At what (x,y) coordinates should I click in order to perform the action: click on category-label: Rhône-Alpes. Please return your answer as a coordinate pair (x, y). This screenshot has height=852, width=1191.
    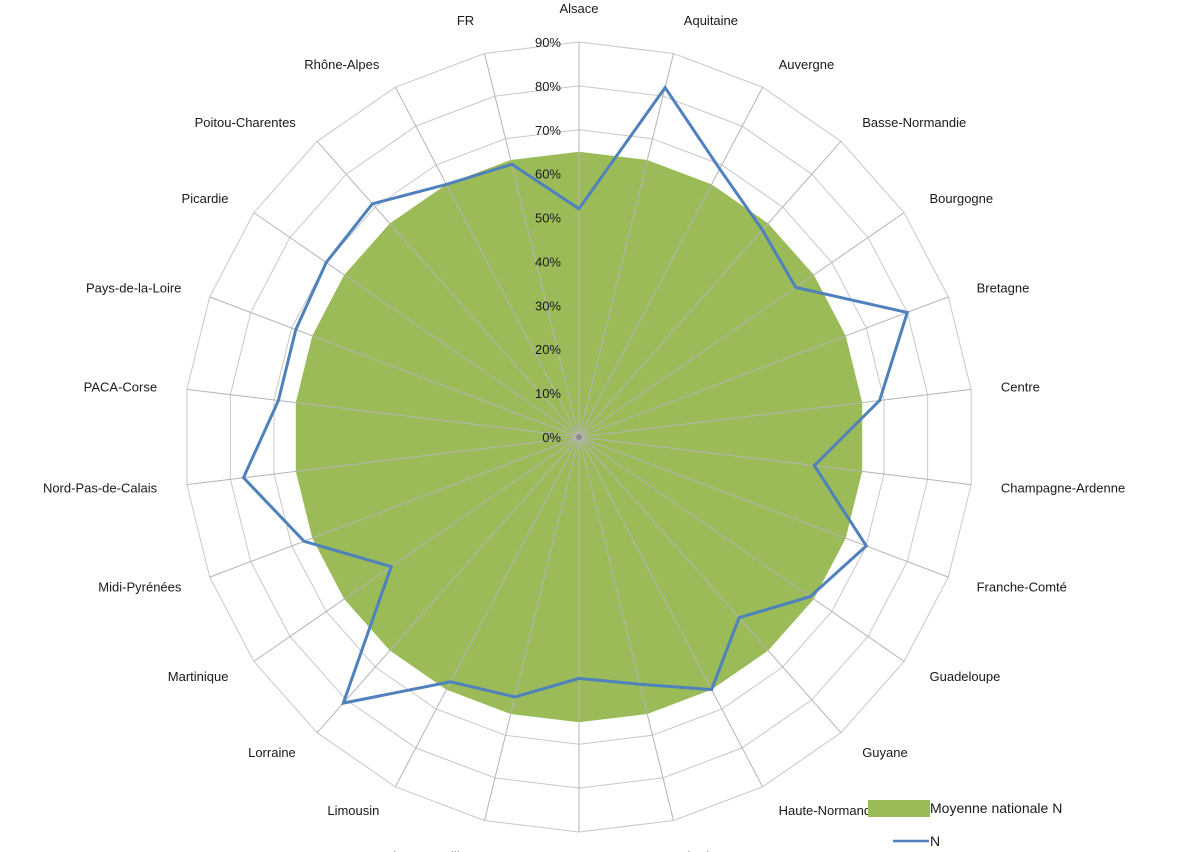
    Looking at the image, I should click on (342, 64).